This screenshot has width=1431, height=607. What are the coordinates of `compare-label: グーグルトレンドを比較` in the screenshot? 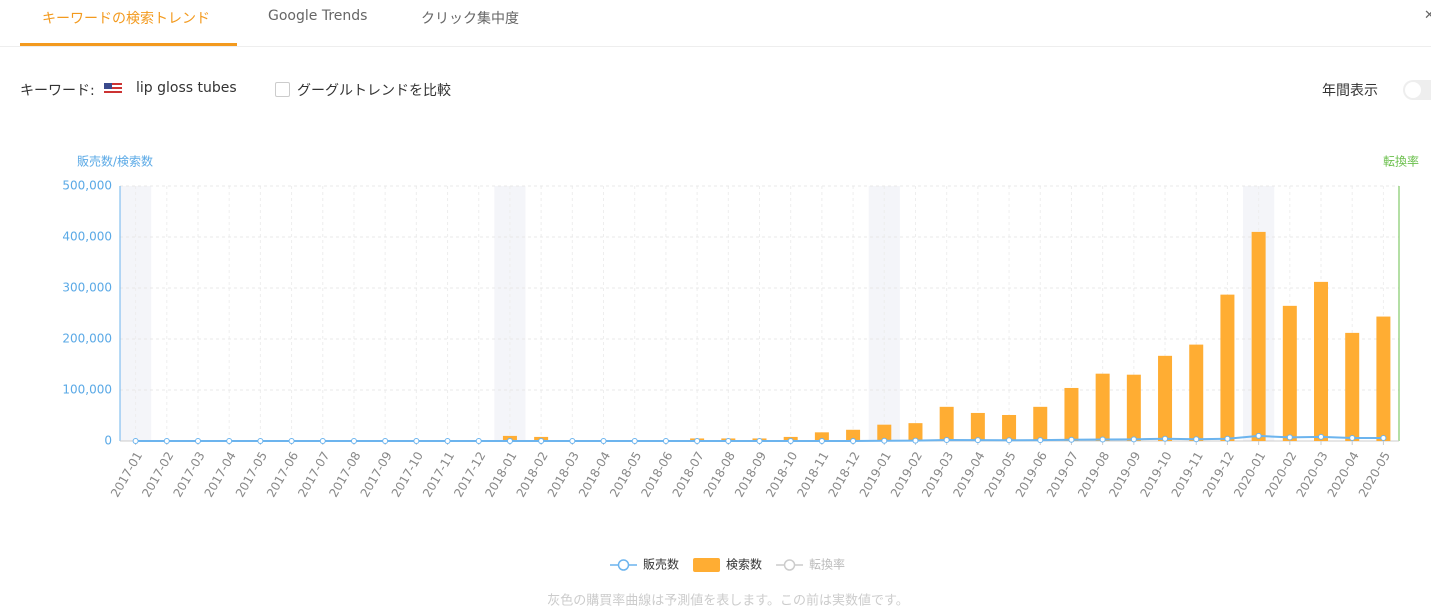 It's located at (374, 91).